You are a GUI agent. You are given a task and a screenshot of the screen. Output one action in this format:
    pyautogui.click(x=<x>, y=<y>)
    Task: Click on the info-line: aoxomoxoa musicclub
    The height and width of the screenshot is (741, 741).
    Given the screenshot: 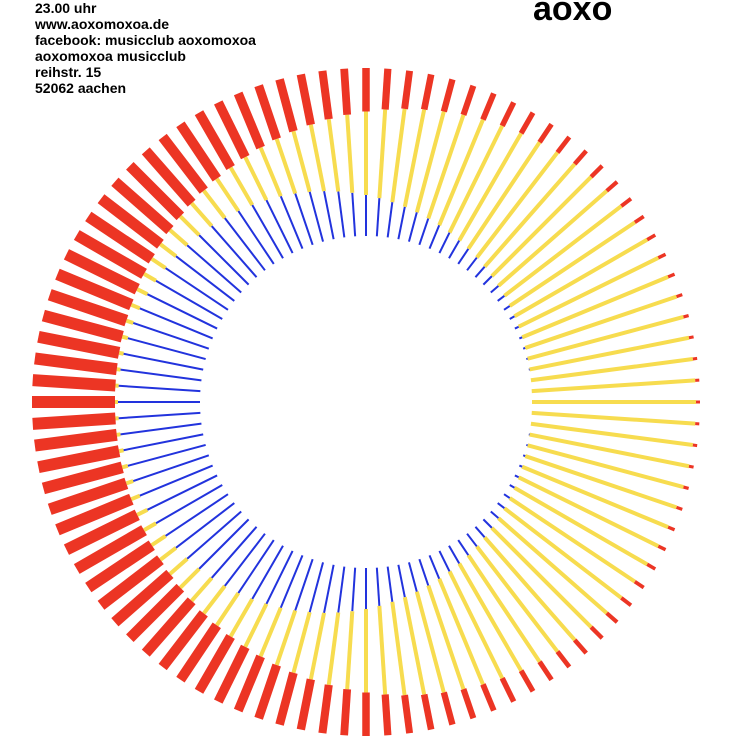 What is the action you would take?
    pyautogui.click(x=110, y=56)
    